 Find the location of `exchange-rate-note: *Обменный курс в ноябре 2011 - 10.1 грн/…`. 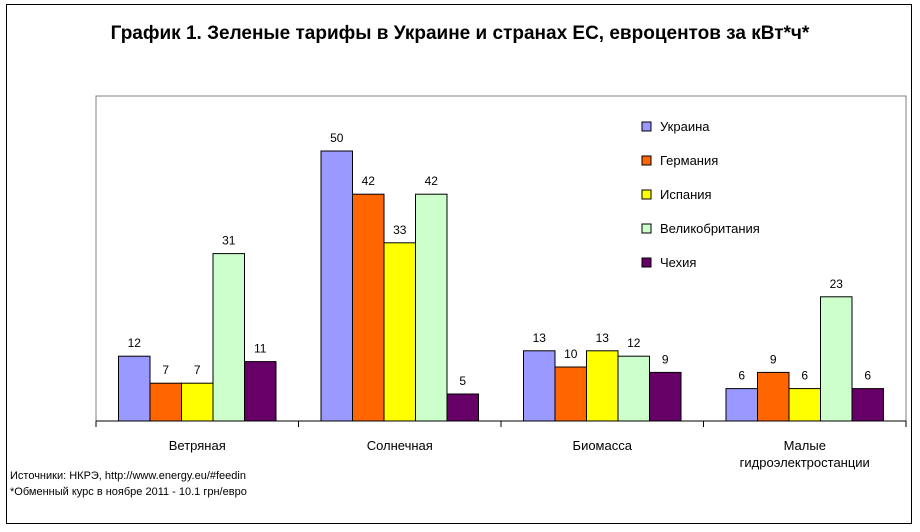

exchange-rate-note: *Обменный курс в ноябре 2011 - 10.1 грн/… is located at coordinates (128, 492).